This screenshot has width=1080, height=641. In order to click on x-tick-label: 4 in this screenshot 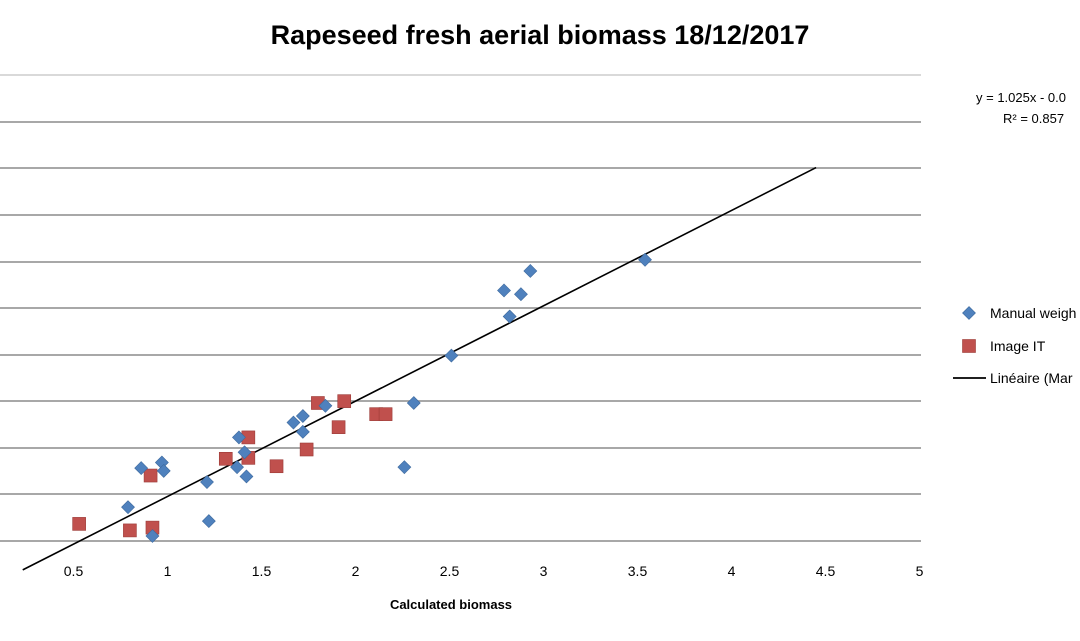, I will do `click(732, 571)`.